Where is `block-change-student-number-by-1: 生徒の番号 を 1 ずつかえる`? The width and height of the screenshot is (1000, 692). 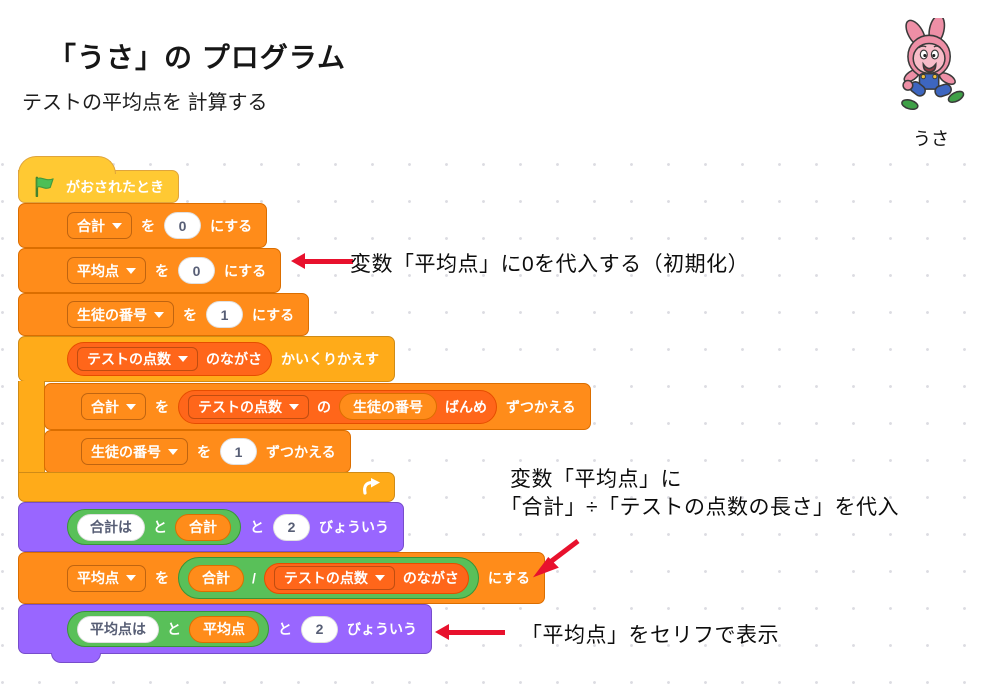 block-change-student-number-by-1: 生徒の番号 を 1 ずつかえる is located at coordinates (197, 451).